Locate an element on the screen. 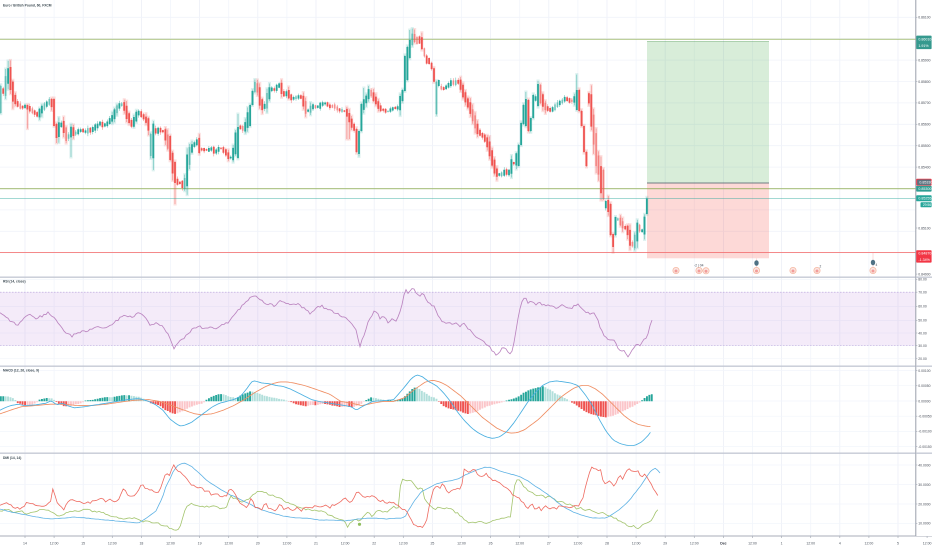 This screenshot has height=550, width=932. svg-text: 0.85700 is located at coordinates (924, 103).